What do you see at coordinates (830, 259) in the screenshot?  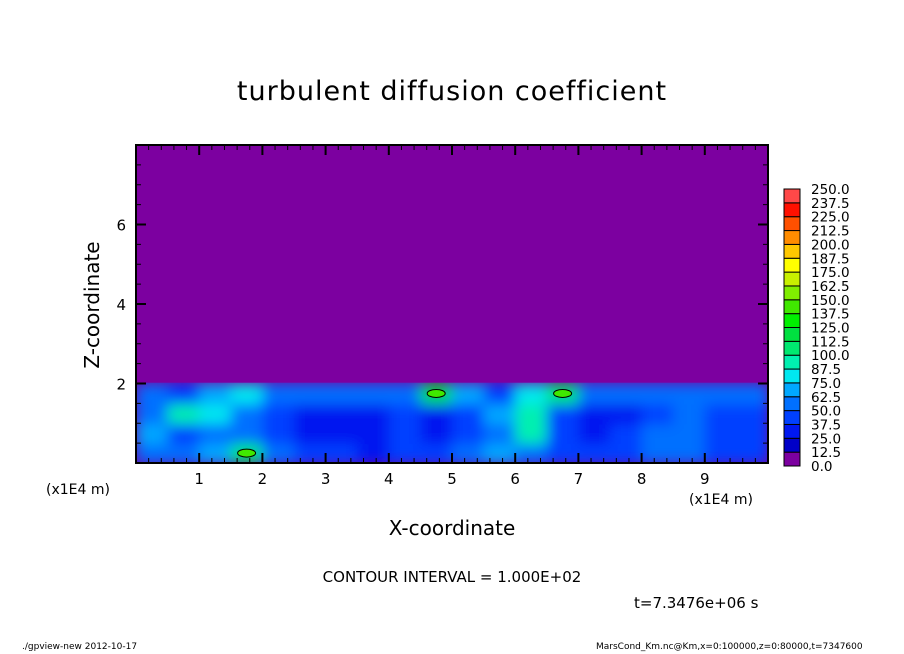 I see `colorbar-label: 187.5` at bounding box center [830, 259].